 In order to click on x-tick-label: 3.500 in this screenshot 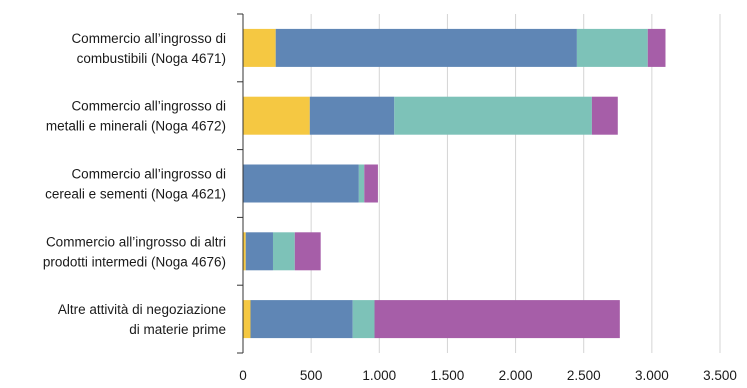, I will do `click(720, 375)`.